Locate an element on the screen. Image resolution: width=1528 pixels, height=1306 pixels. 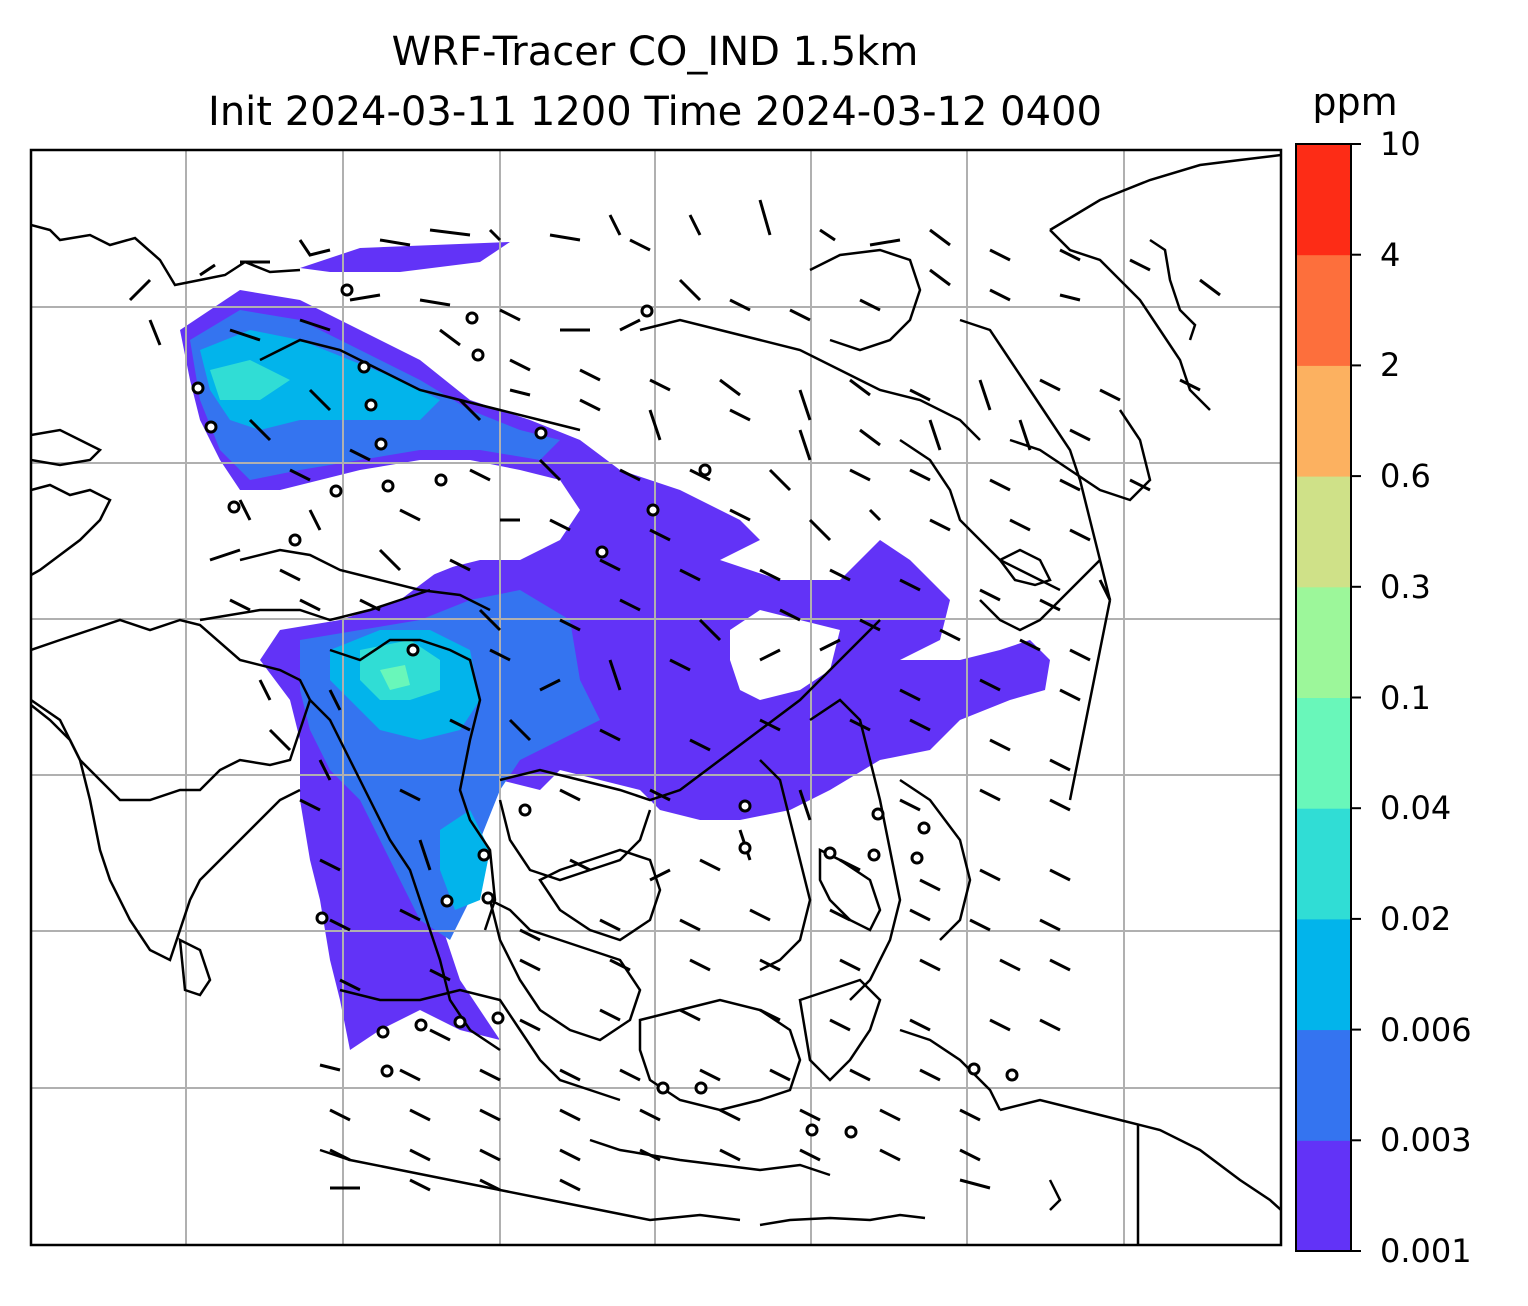
colorbar-tick-label: 0.1 is located at coordinates (1405, 697).